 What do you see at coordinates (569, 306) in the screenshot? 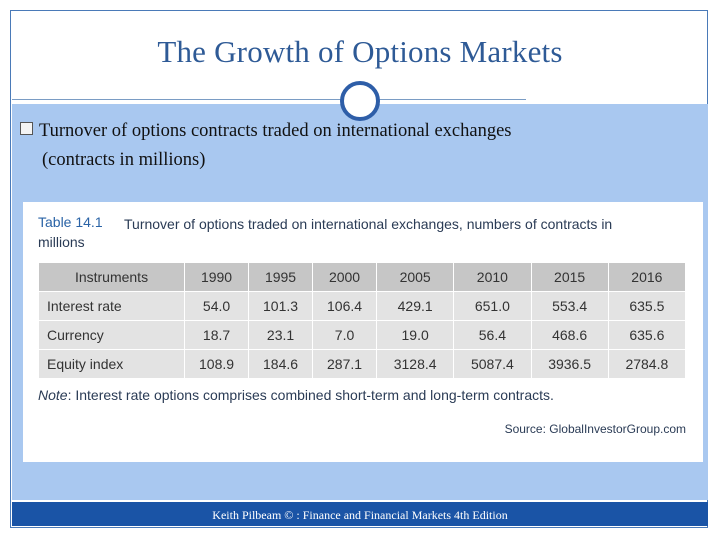
I see `table-cell: 553.4` at bounding box center [569, 306].